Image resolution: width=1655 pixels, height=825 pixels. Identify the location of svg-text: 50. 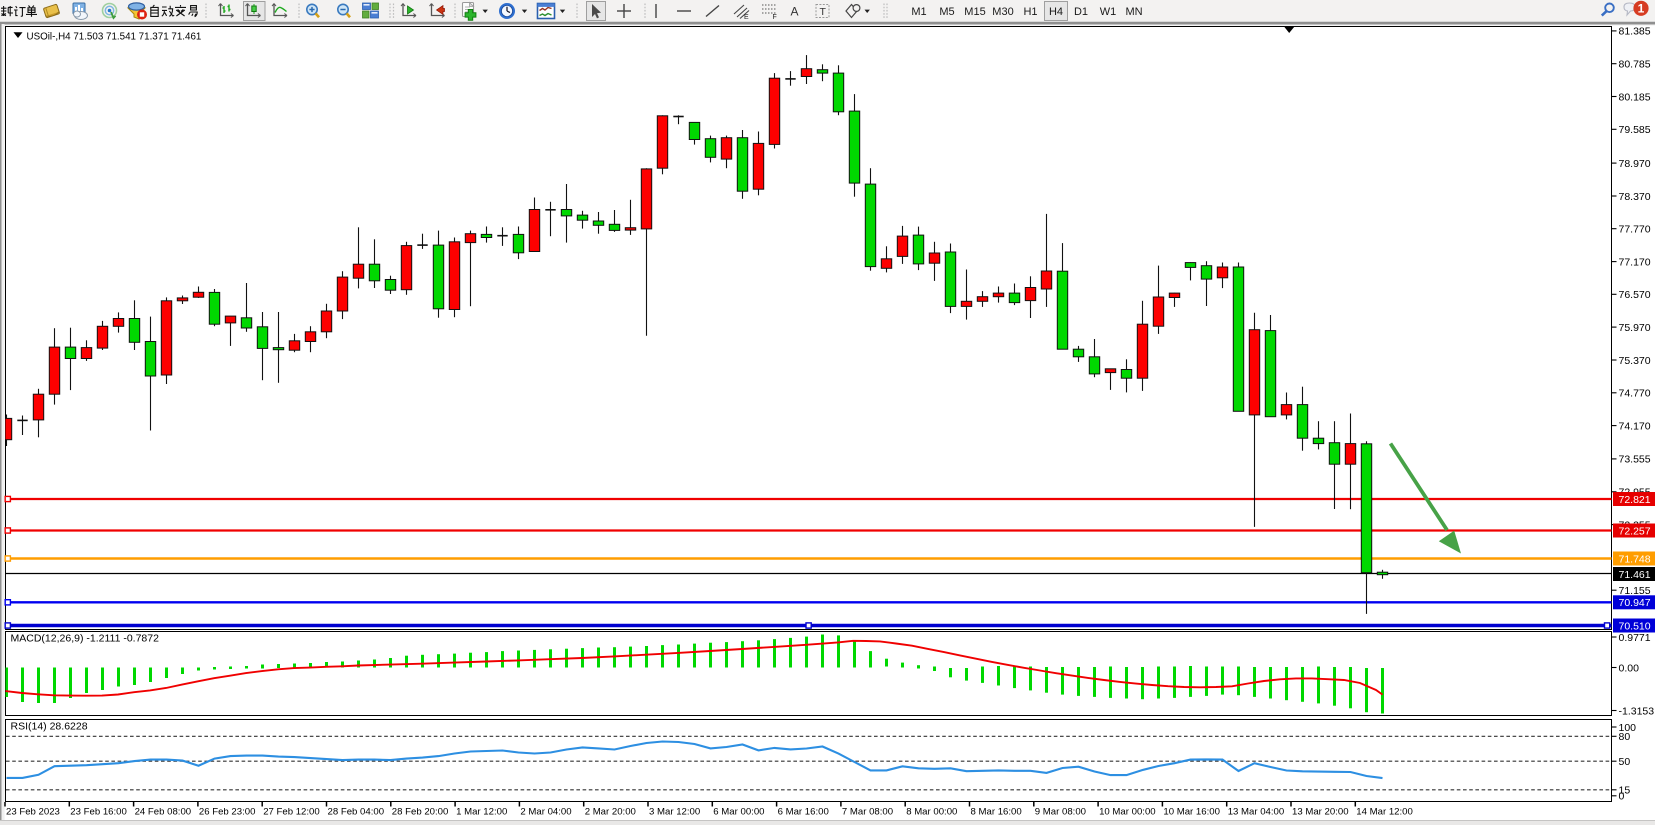
(1625, 762).